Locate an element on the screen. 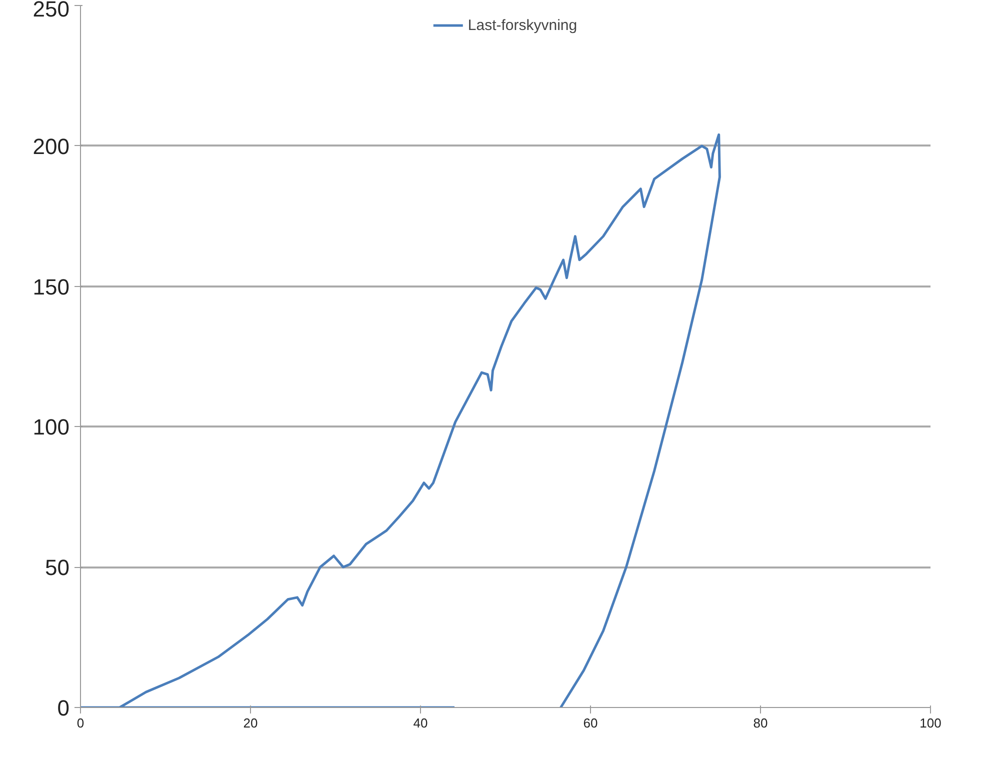 This screenshot has height=758, width=988. x-tick-label: 20 is located at coordinates (250, 723).